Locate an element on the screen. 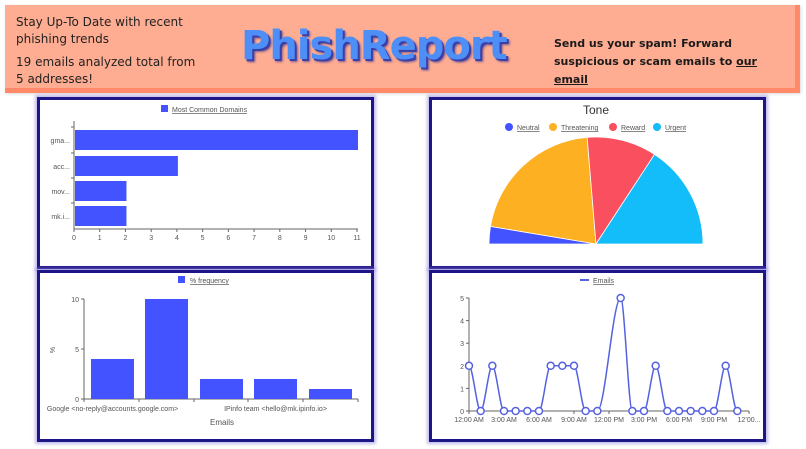  x-tick-label: 7 is located at coordinates (254, 238).